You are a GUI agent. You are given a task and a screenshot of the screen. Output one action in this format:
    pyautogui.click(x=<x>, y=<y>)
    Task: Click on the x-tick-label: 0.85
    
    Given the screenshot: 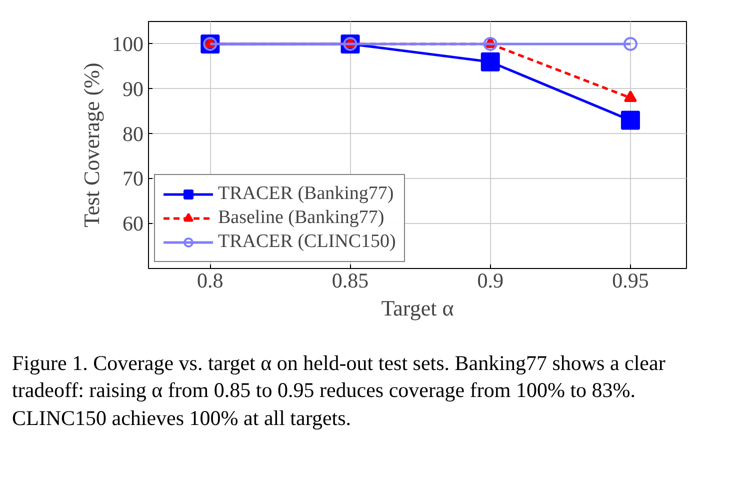 What is the action you would take?
    pyautogui.click(x=350, y=280)
    